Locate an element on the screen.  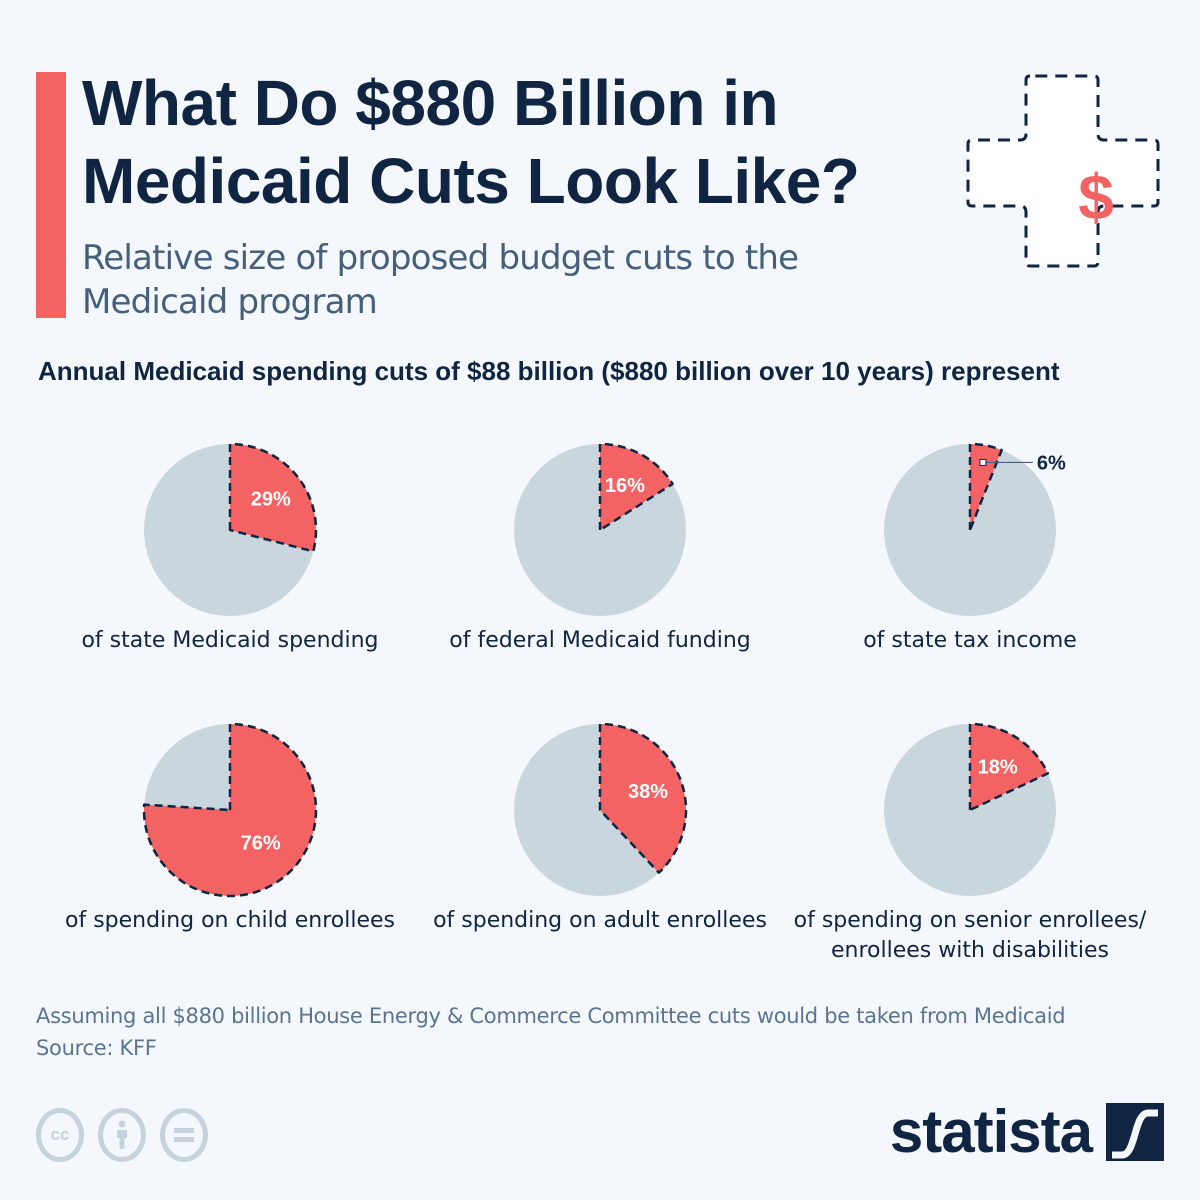
attribution-icon is located at coordinates (122, 1135).